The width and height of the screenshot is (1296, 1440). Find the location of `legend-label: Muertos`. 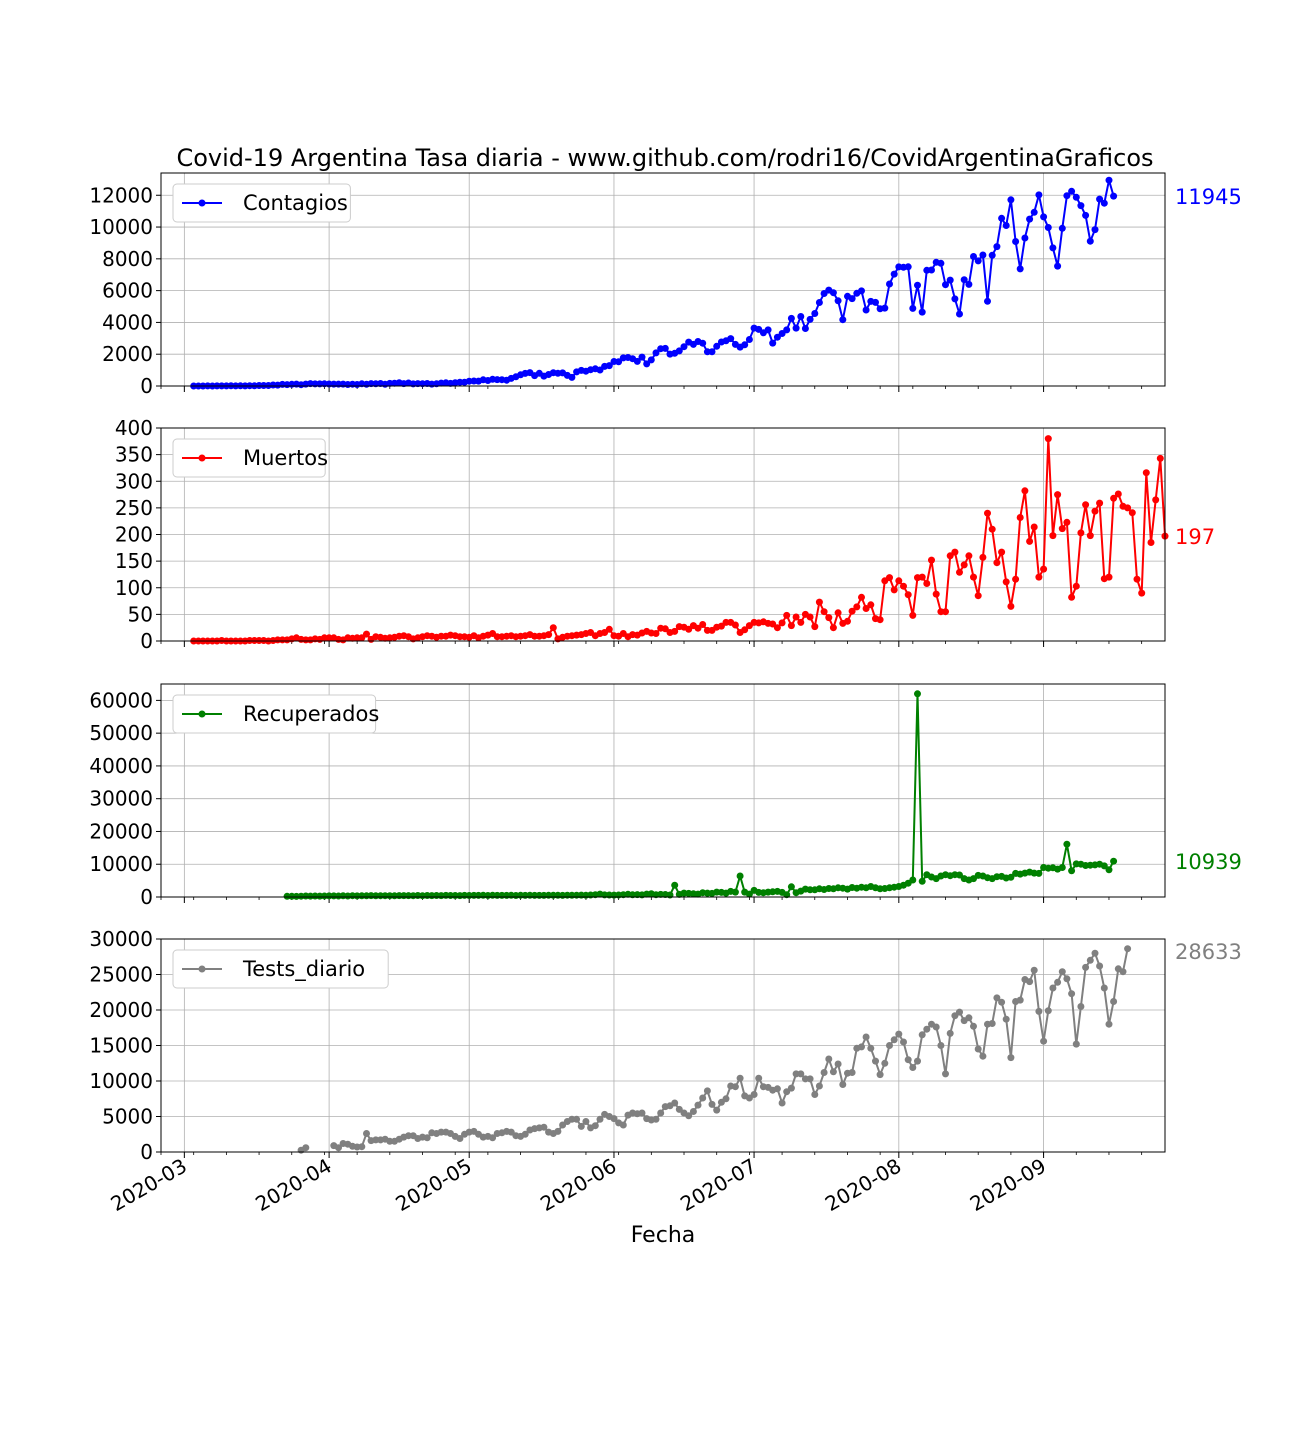

legend-label: Muertos is located at coordinates (285, 458).